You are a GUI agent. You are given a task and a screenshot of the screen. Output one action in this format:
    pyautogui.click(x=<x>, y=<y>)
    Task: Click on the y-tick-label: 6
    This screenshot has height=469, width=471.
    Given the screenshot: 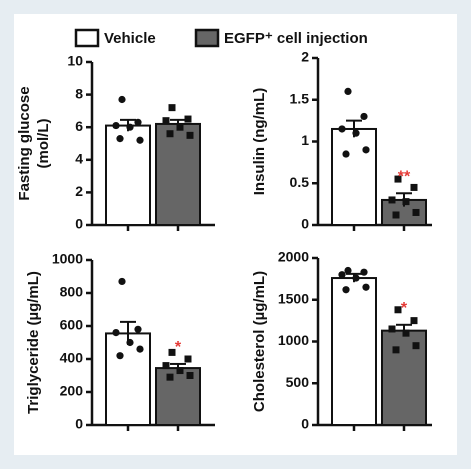 What is the action you would take?
    pyautogui.click(x=79, y=126)
    